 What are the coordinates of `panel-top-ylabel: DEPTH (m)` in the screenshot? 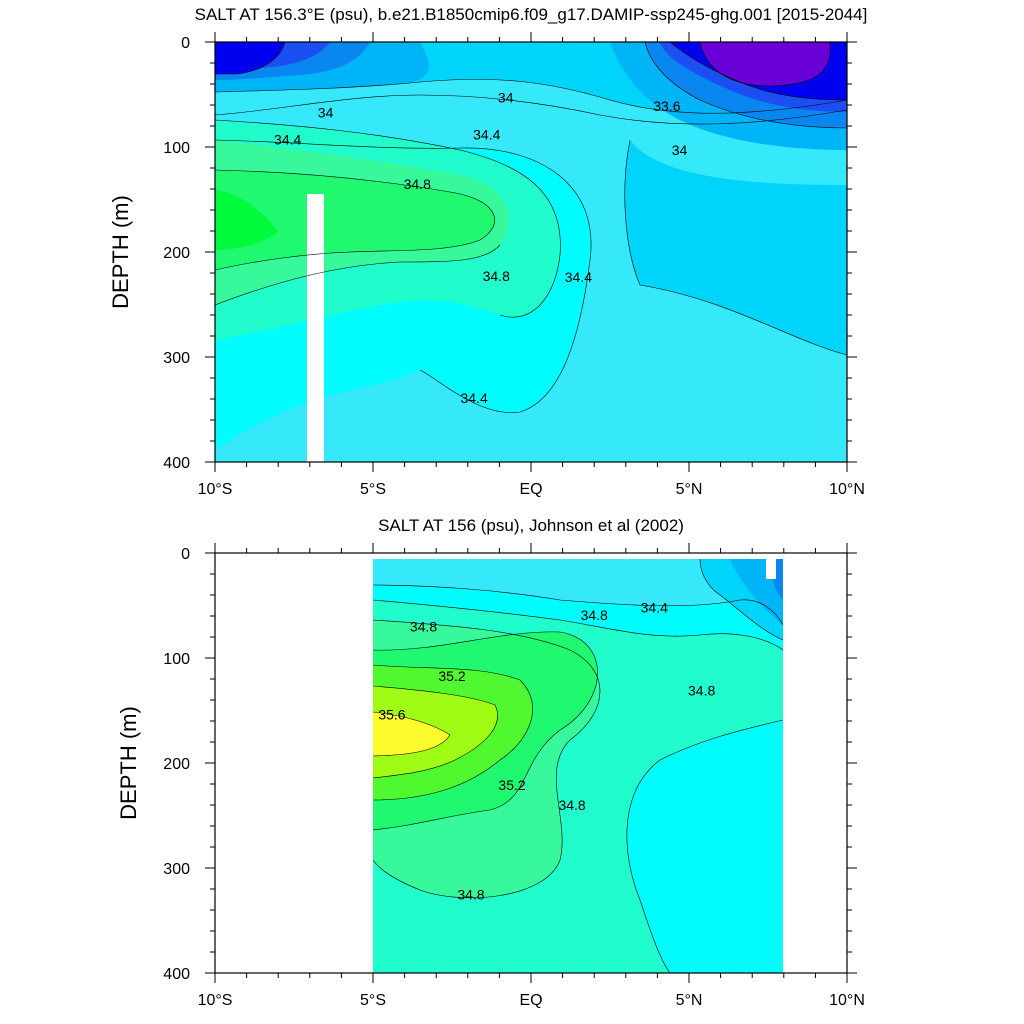 It's located at (120, 252).